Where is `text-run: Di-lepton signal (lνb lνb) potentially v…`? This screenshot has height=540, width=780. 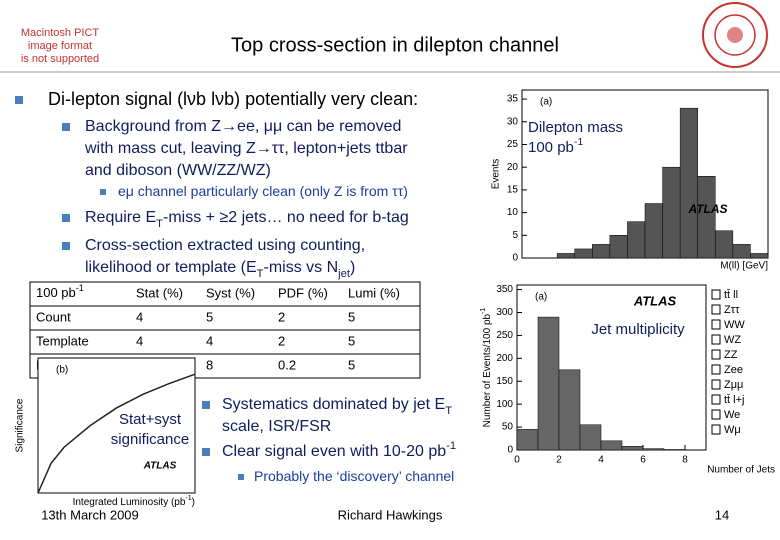 text-run: Di-lepton signal (lνb lνb) potentially v… is located at coordinates (233, 99).